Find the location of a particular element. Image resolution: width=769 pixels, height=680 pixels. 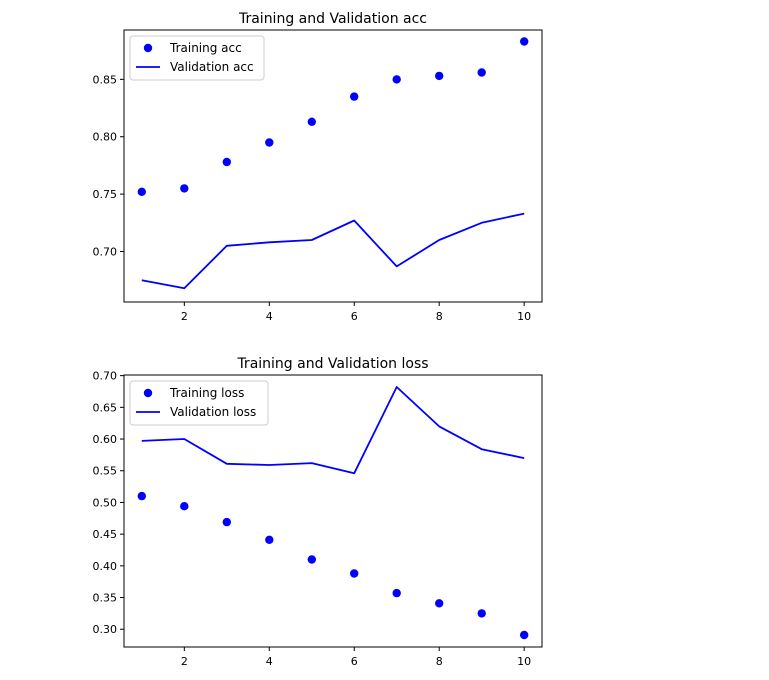

y-tick-label: 0.85 is located at coordinates (105, 79).